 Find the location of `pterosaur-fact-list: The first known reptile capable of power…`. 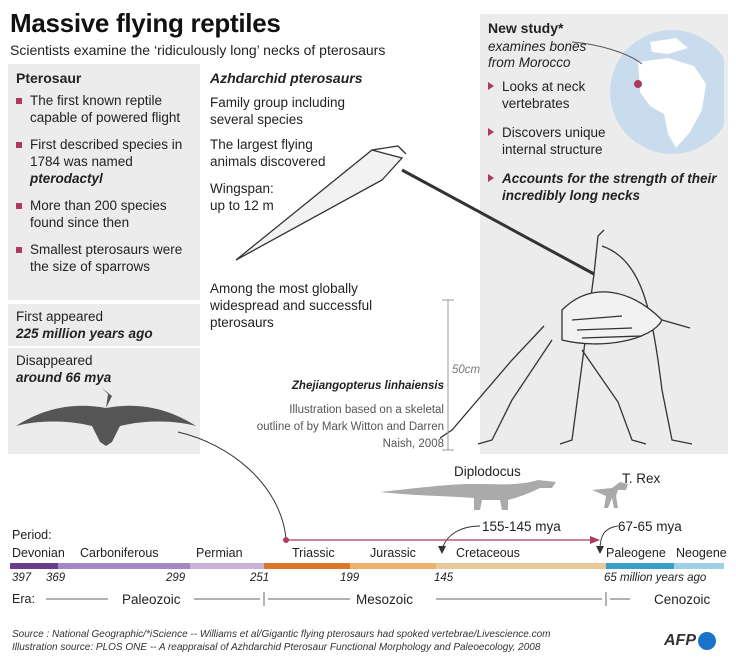

pterosaur-fact-list: The first known reptile capable of power… is located at coordinates (106, 188).